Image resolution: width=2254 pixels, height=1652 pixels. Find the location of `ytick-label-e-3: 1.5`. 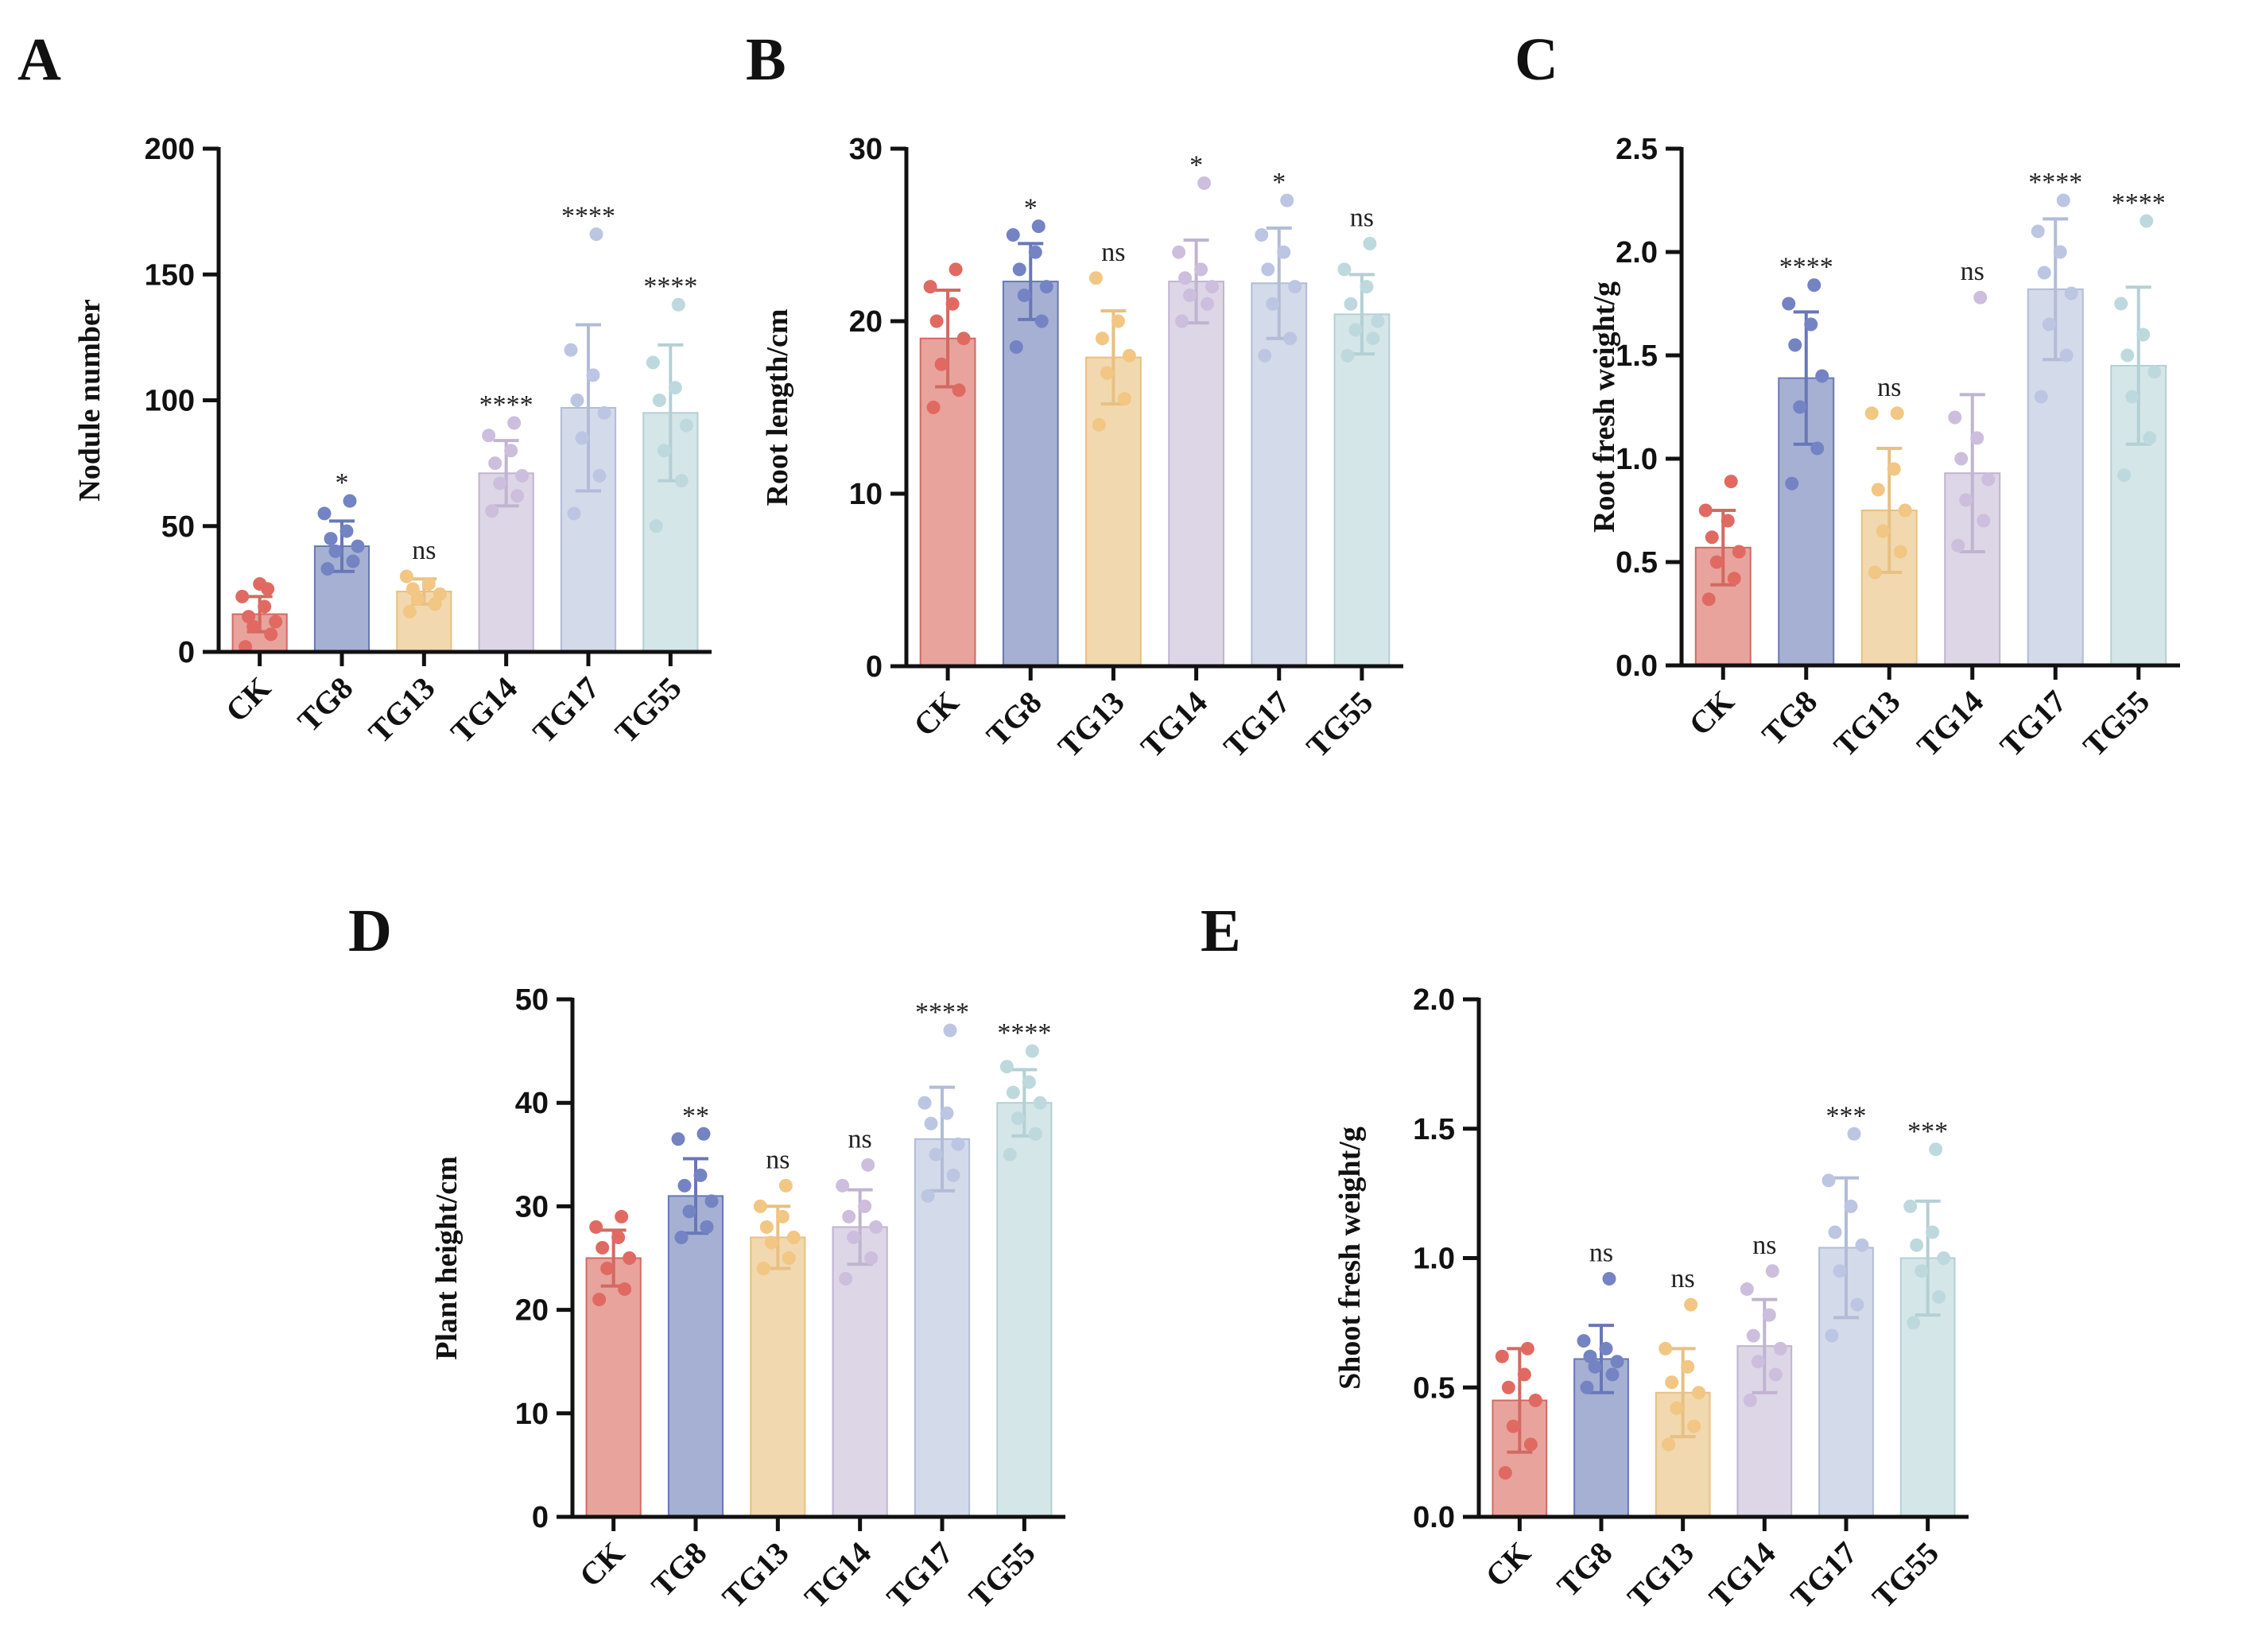

ytick-label-e-3: 1.5 is located at coordinates (1434, 1129).